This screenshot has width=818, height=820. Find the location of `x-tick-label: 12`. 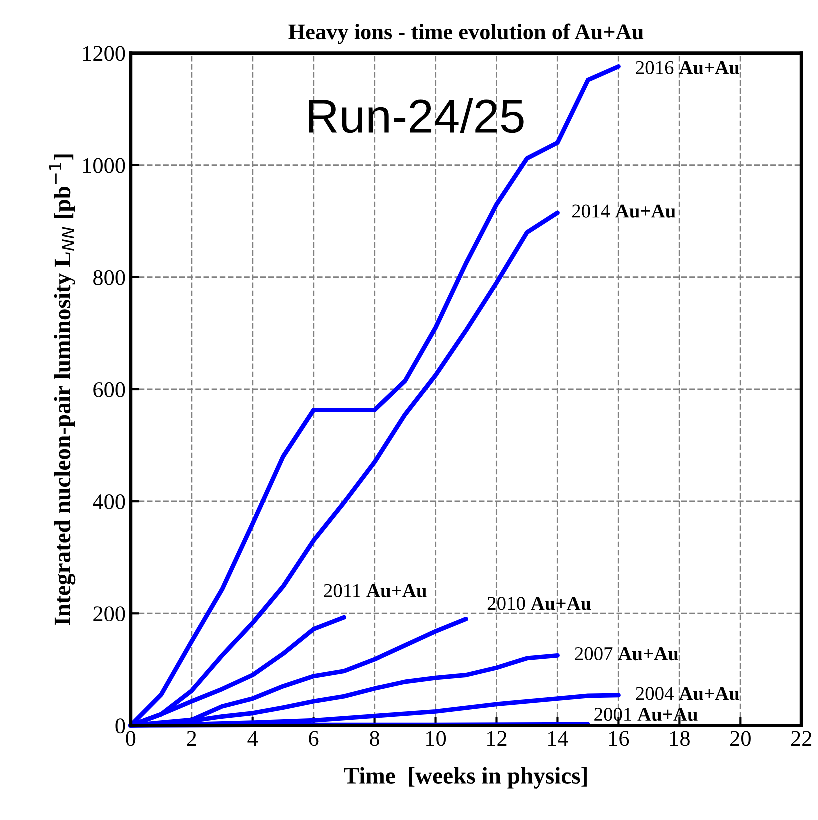

x-tick-label: 12 is located at coordinates (497, 738).